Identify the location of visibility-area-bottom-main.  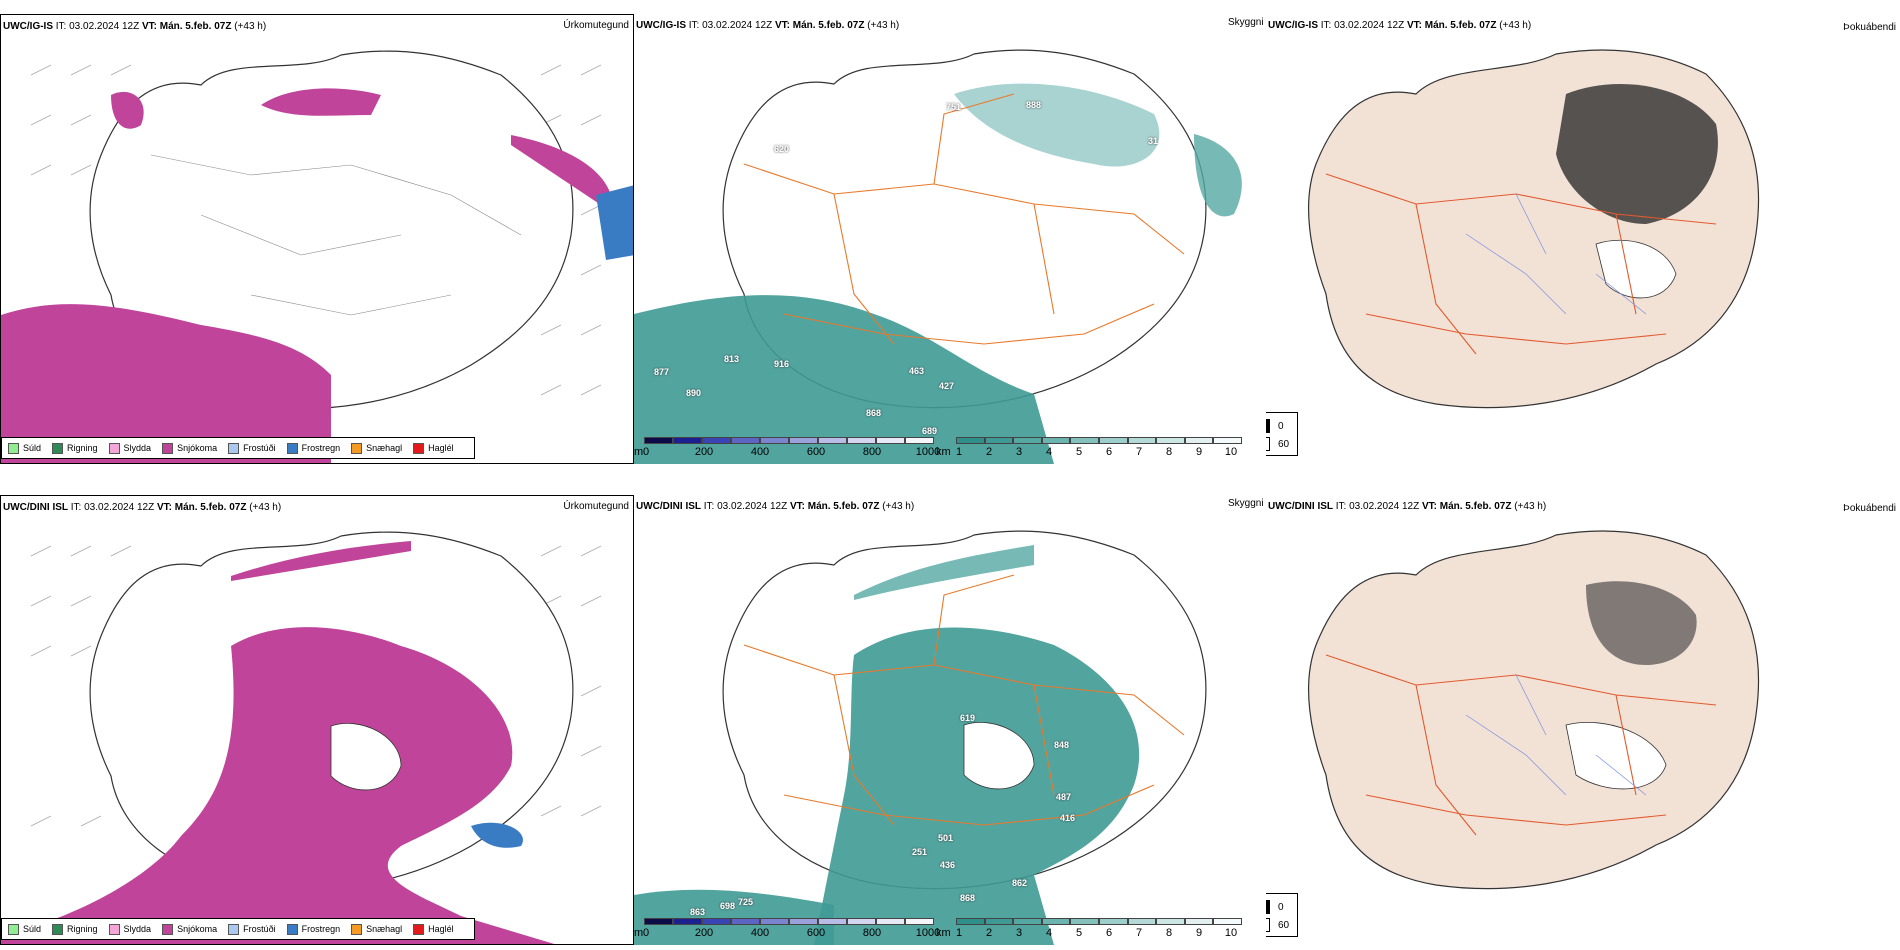
(977, 786).